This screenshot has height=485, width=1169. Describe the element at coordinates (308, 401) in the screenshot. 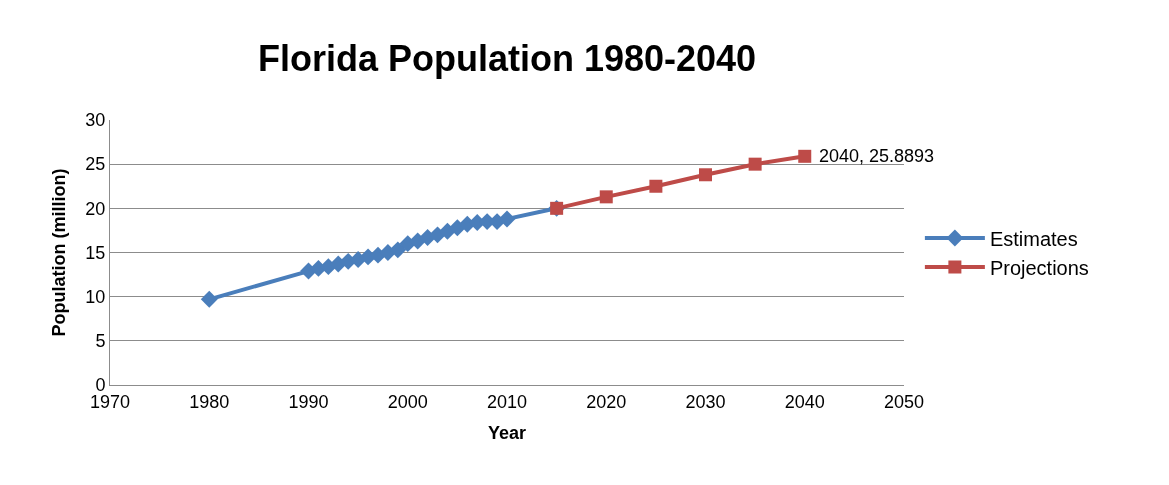

I see `x-tick-label: 1990` at that location.